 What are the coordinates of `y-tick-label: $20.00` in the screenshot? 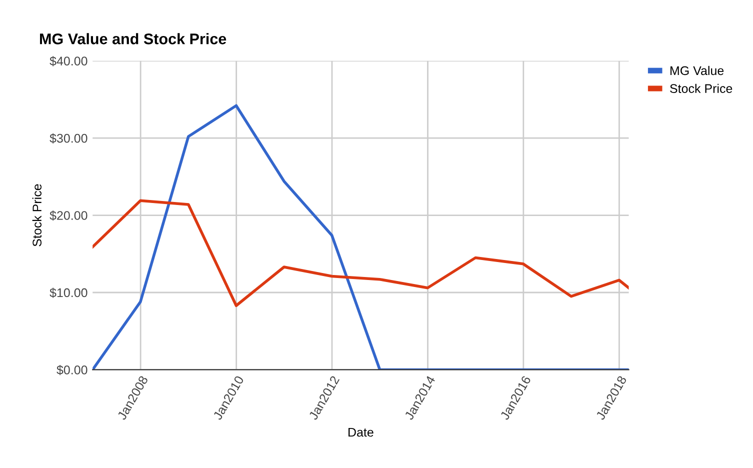 It's located at (69, 215).